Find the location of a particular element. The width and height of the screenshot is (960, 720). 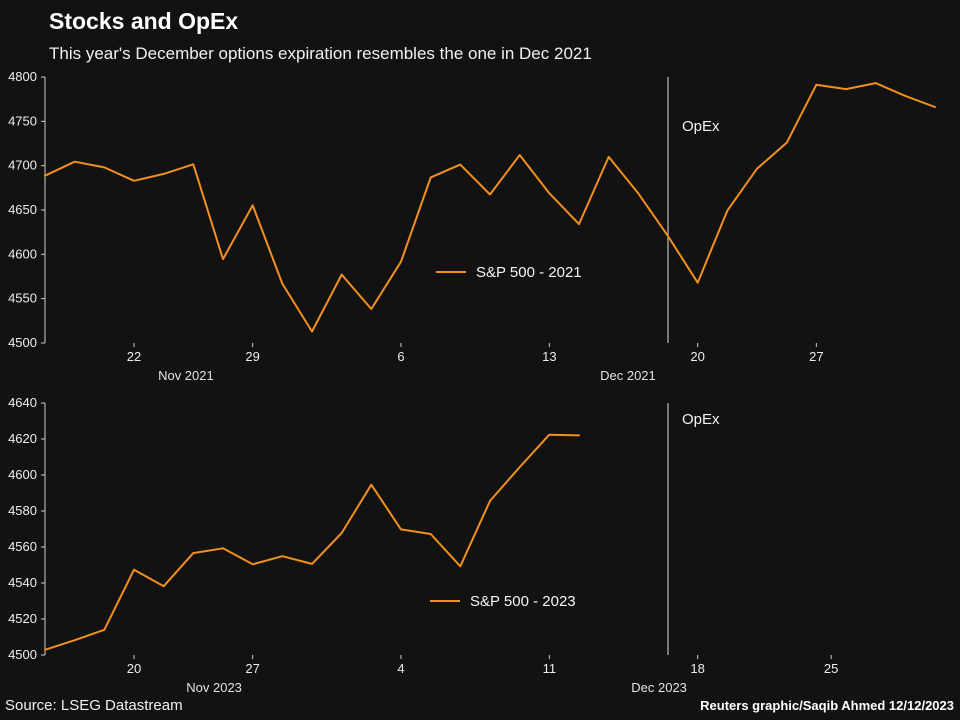

y-tick-label: 4550 is located at coordinates (22, 298).